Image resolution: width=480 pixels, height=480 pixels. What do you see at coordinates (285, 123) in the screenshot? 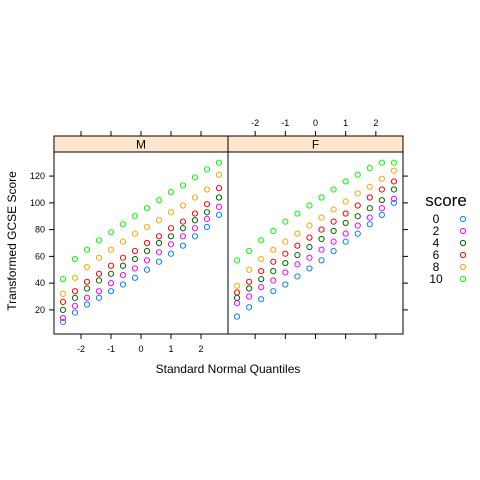
I see `panel-f-x-tick-label: -1` at bounding box center [285, 123].